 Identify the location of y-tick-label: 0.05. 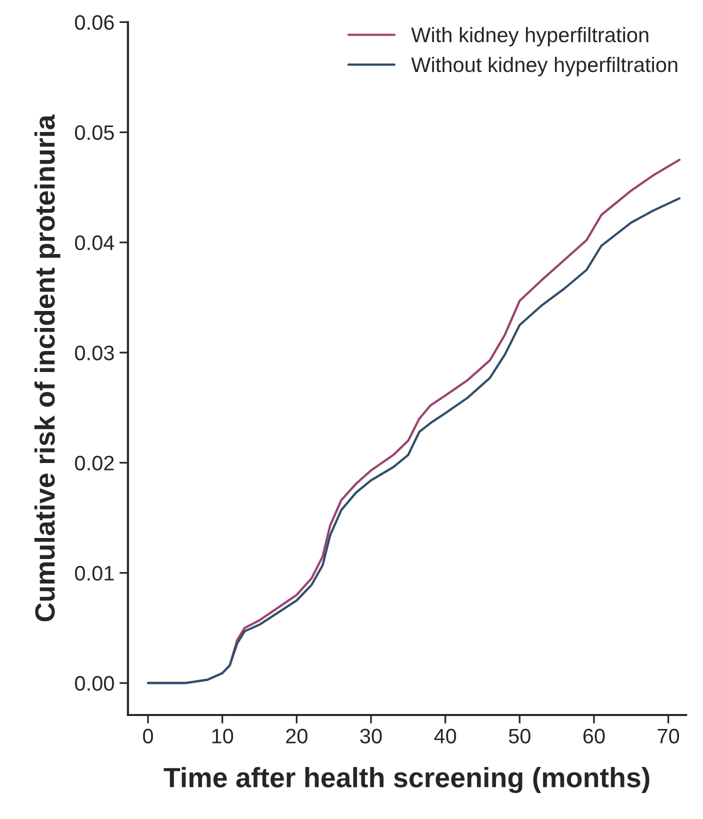
(94, 132).